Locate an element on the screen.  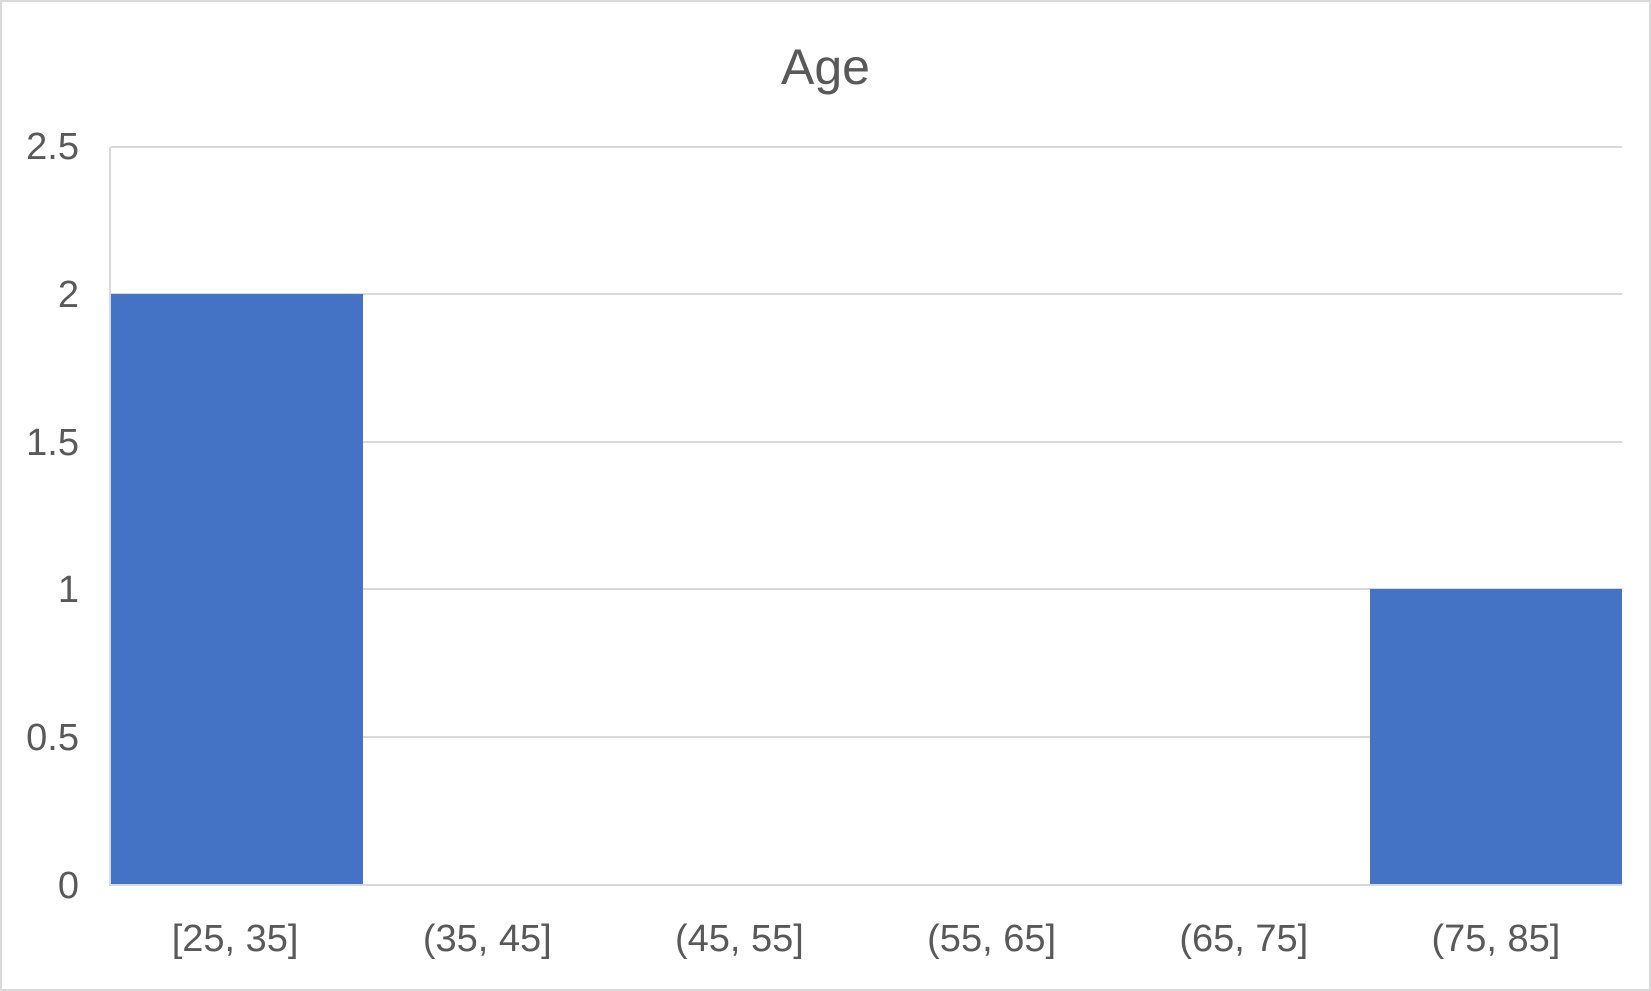
x-tick-label: (65, 75] is located at coordinates (1244, 939).